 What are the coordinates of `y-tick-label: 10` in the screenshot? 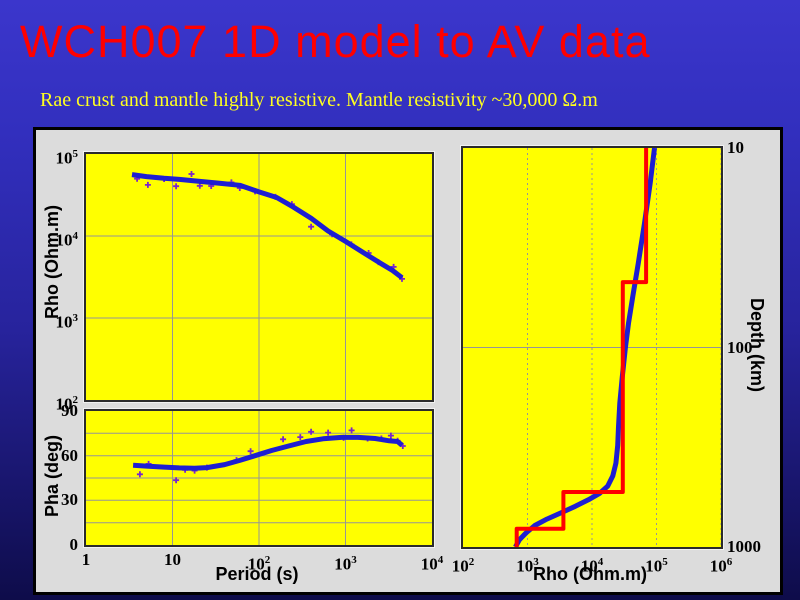 It's located at (735, 147).